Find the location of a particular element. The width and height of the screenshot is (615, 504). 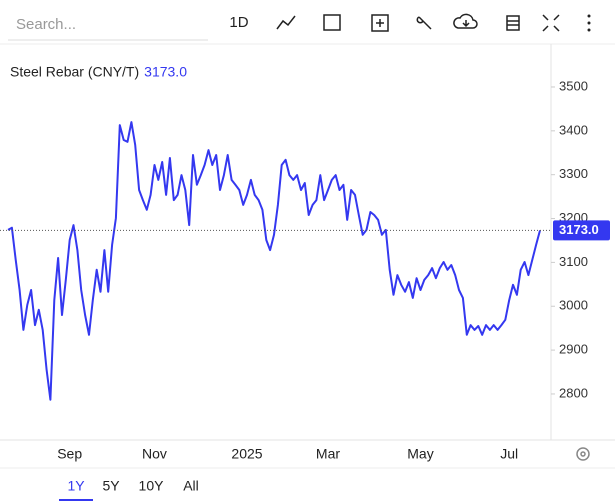

x-tick-label: Sep is located at coordinates (69, 454).